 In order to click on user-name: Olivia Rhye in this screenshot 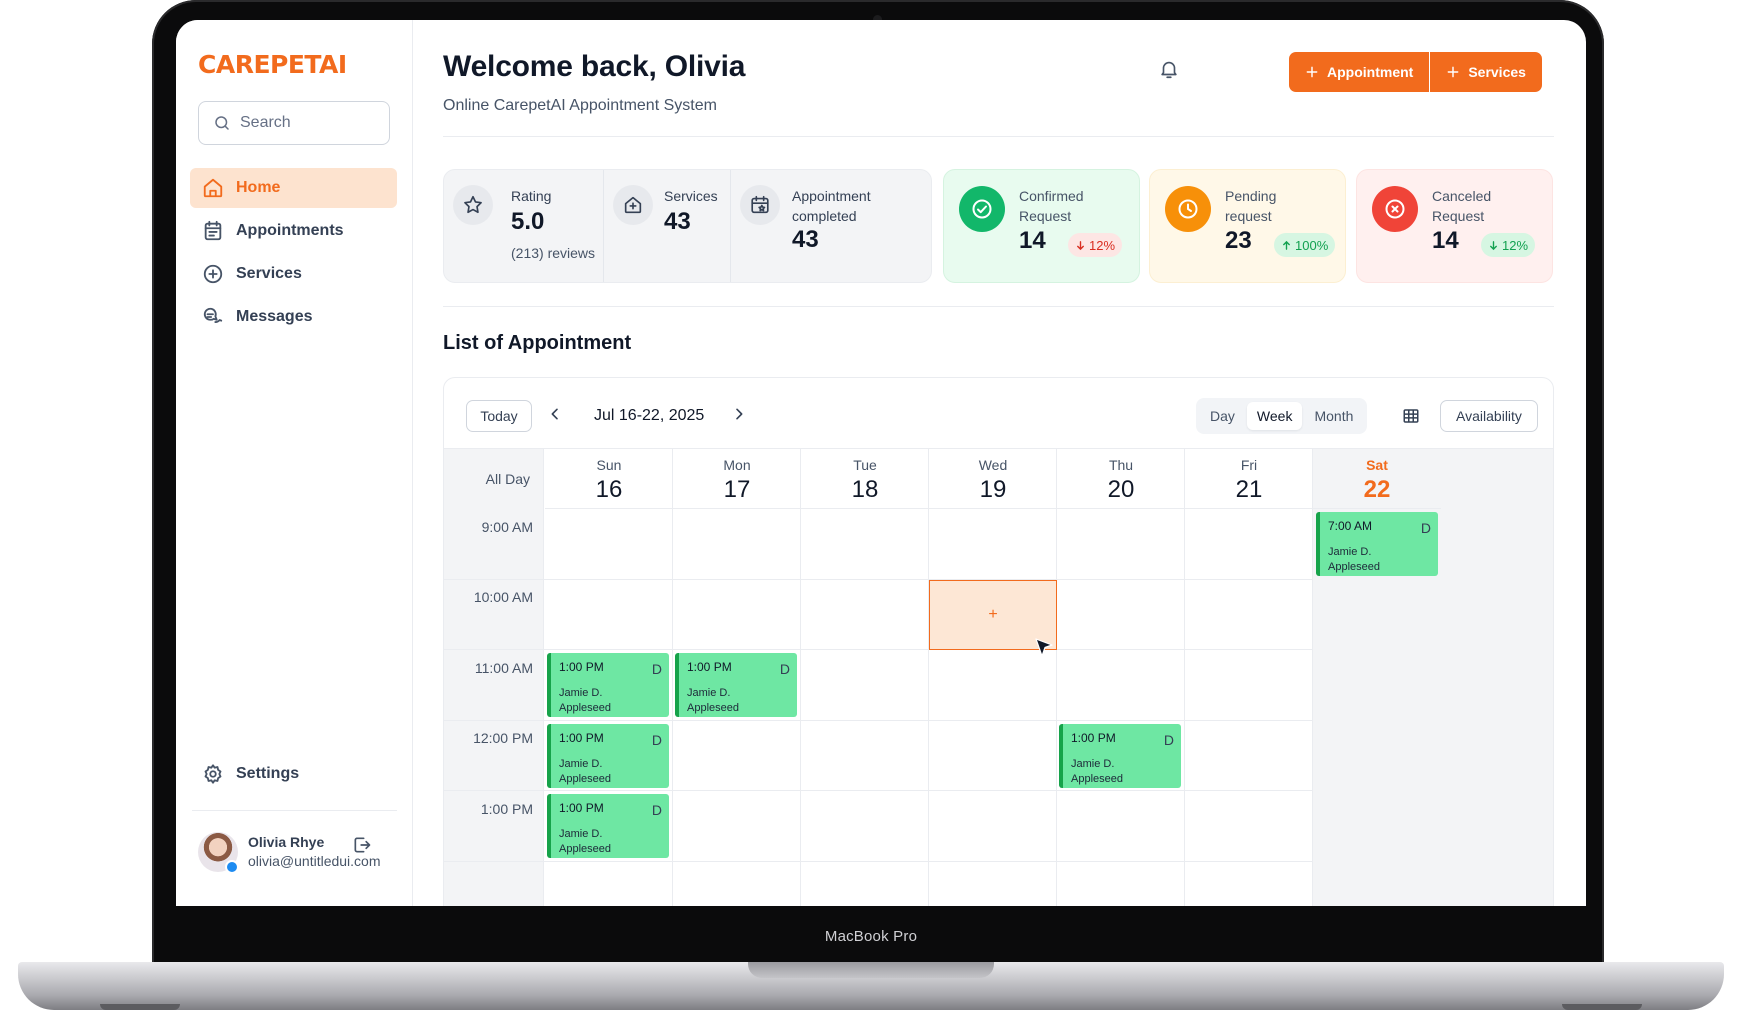, I will do `click(286, 842)`.